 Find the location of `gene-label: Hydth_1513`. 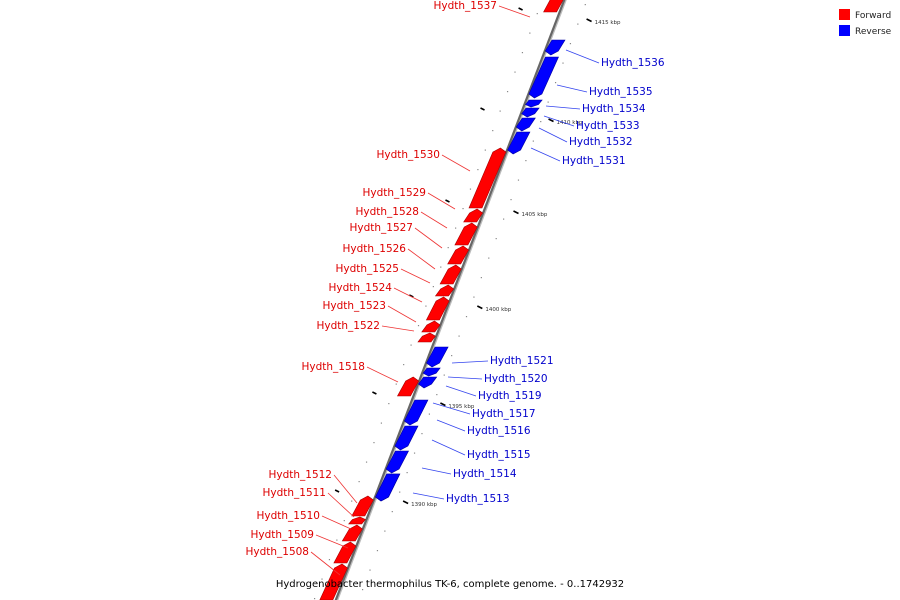

gene-label: Hydth_1513 is located at coordinates (478, 499).